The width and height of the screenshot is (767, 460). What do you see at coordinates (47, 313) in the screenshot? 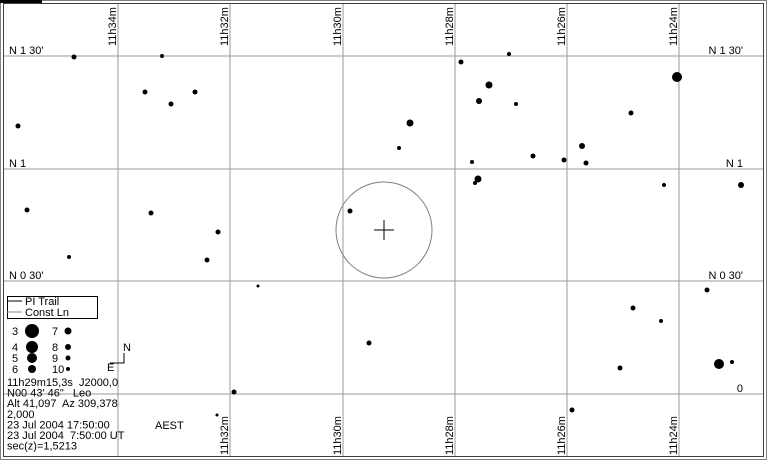
I see `legend-label: Const Ln` at bounding box center [47, 313].